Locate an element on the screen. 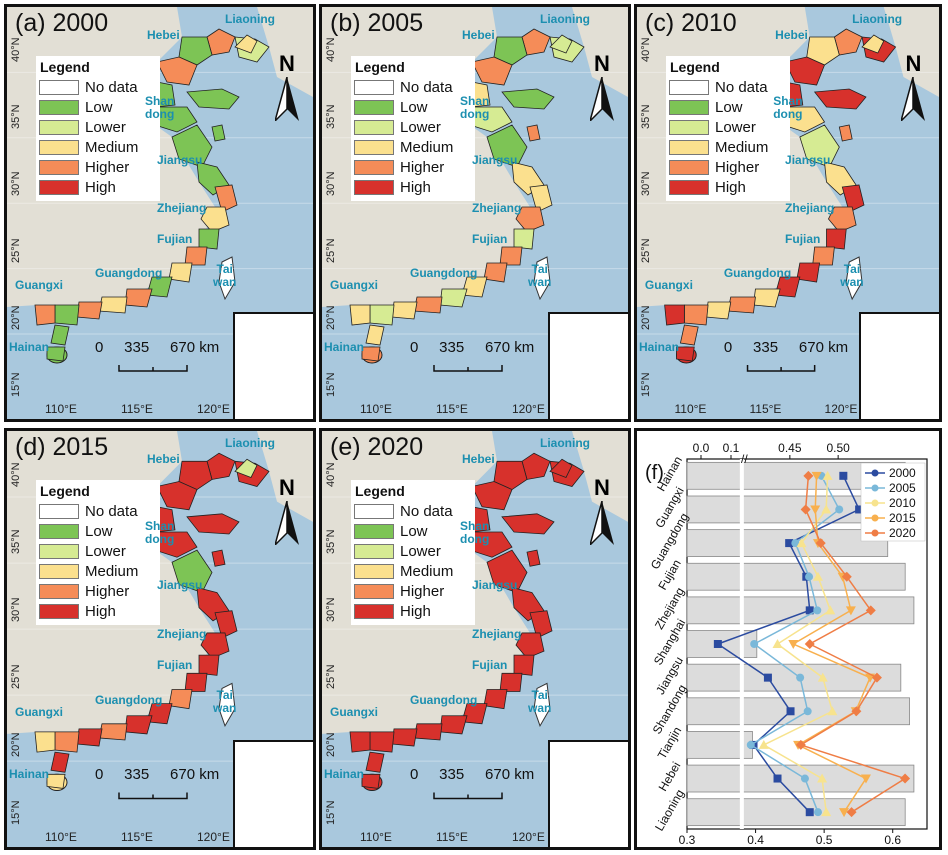 This screenshot has height=855, width=948. province-label-jiangsu: Jiangsu is located at coordinates (180, 160).